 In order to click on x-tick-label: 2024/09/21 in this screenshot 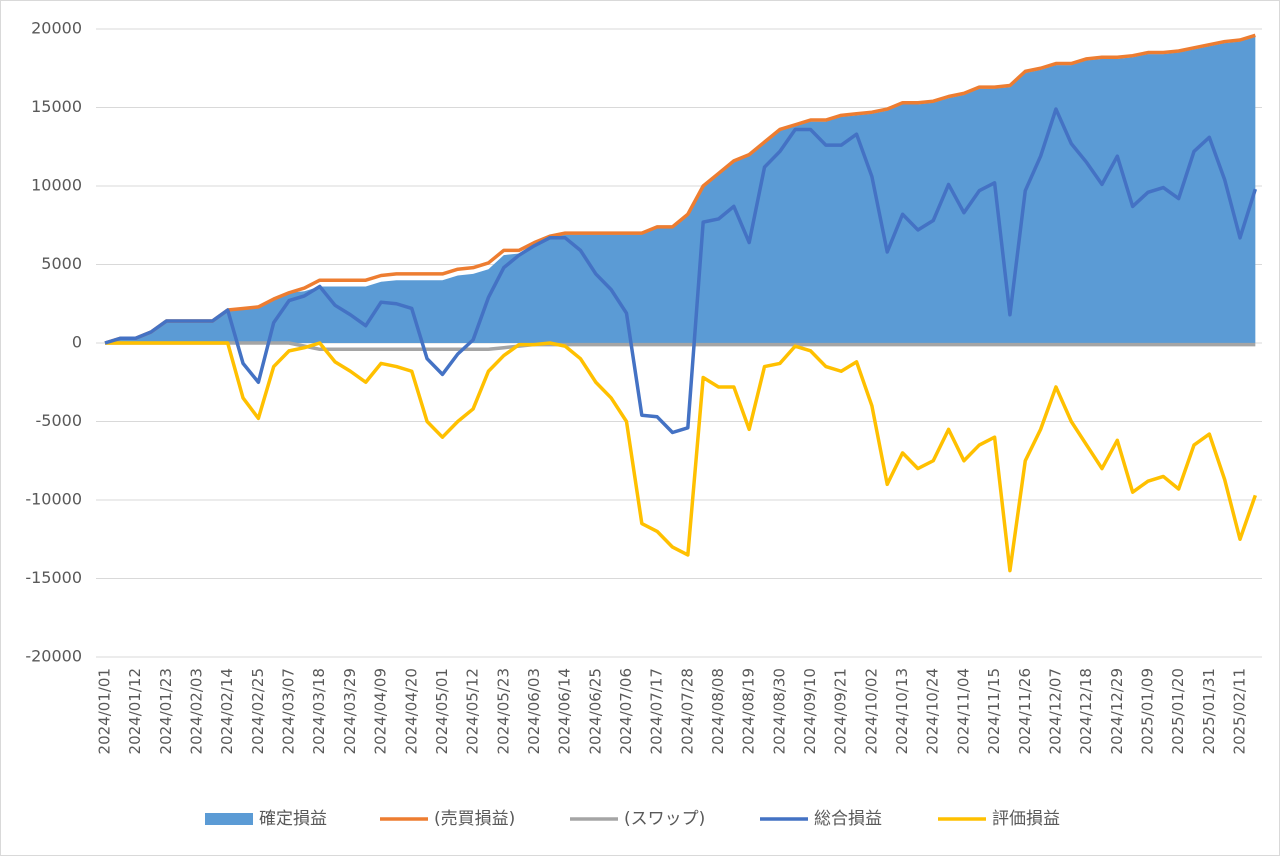, I will do `click(841, 711)`.